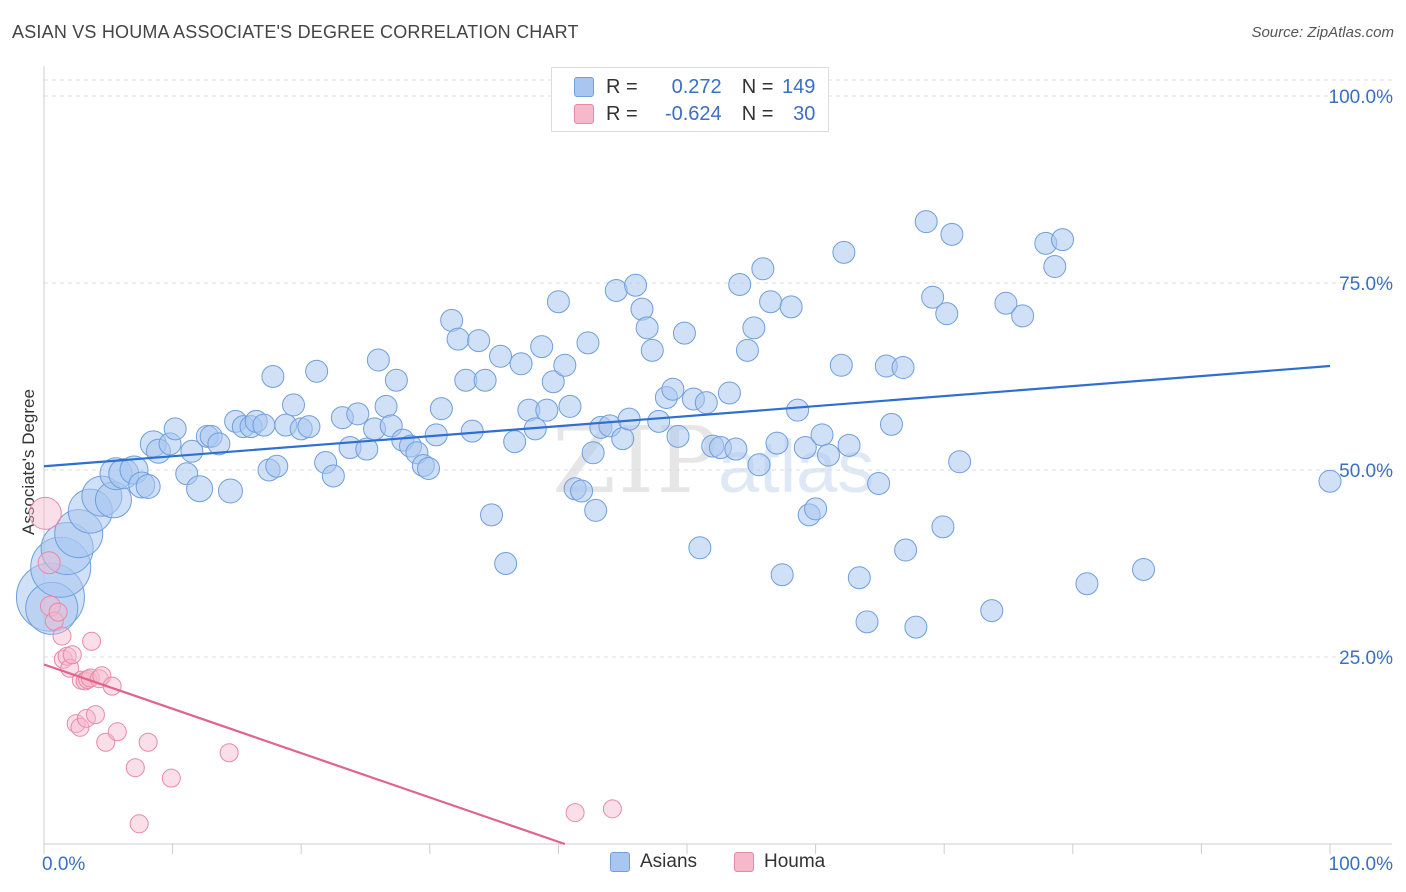  I want to click on x-ticks, so click(687, 849).